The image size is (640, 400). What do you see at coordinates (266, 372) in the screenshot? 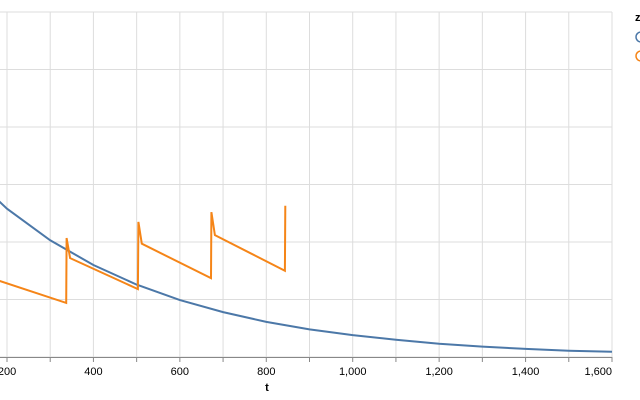
I see `x-tick-label: 800` at bounding box center [266, 372].